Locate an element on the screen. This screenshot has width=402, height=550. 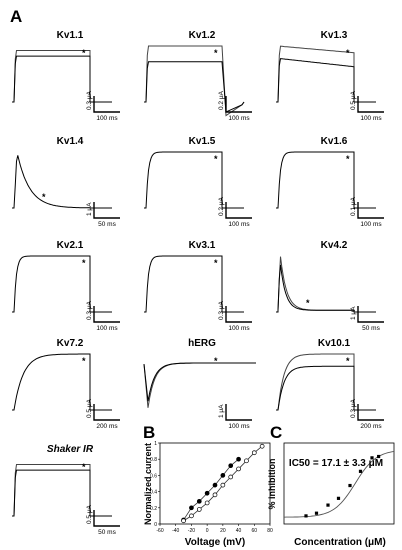
gv-y-tick-label: 0 is located at coordinates (155, 525).